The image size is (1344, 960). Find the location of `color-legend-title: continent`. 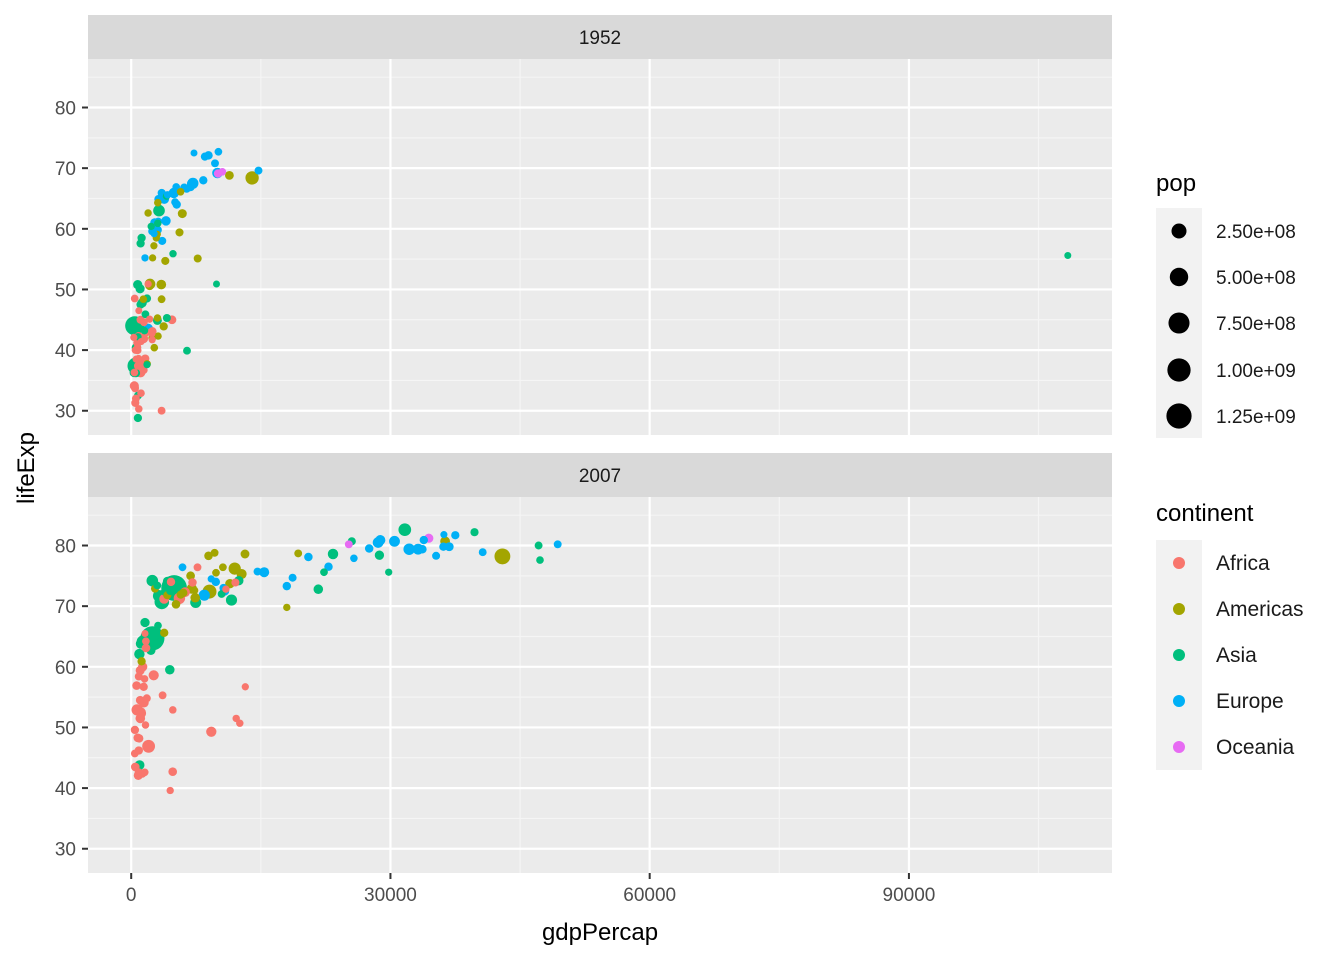

color-legend-title: continent is located at coordinates (1205, 513).